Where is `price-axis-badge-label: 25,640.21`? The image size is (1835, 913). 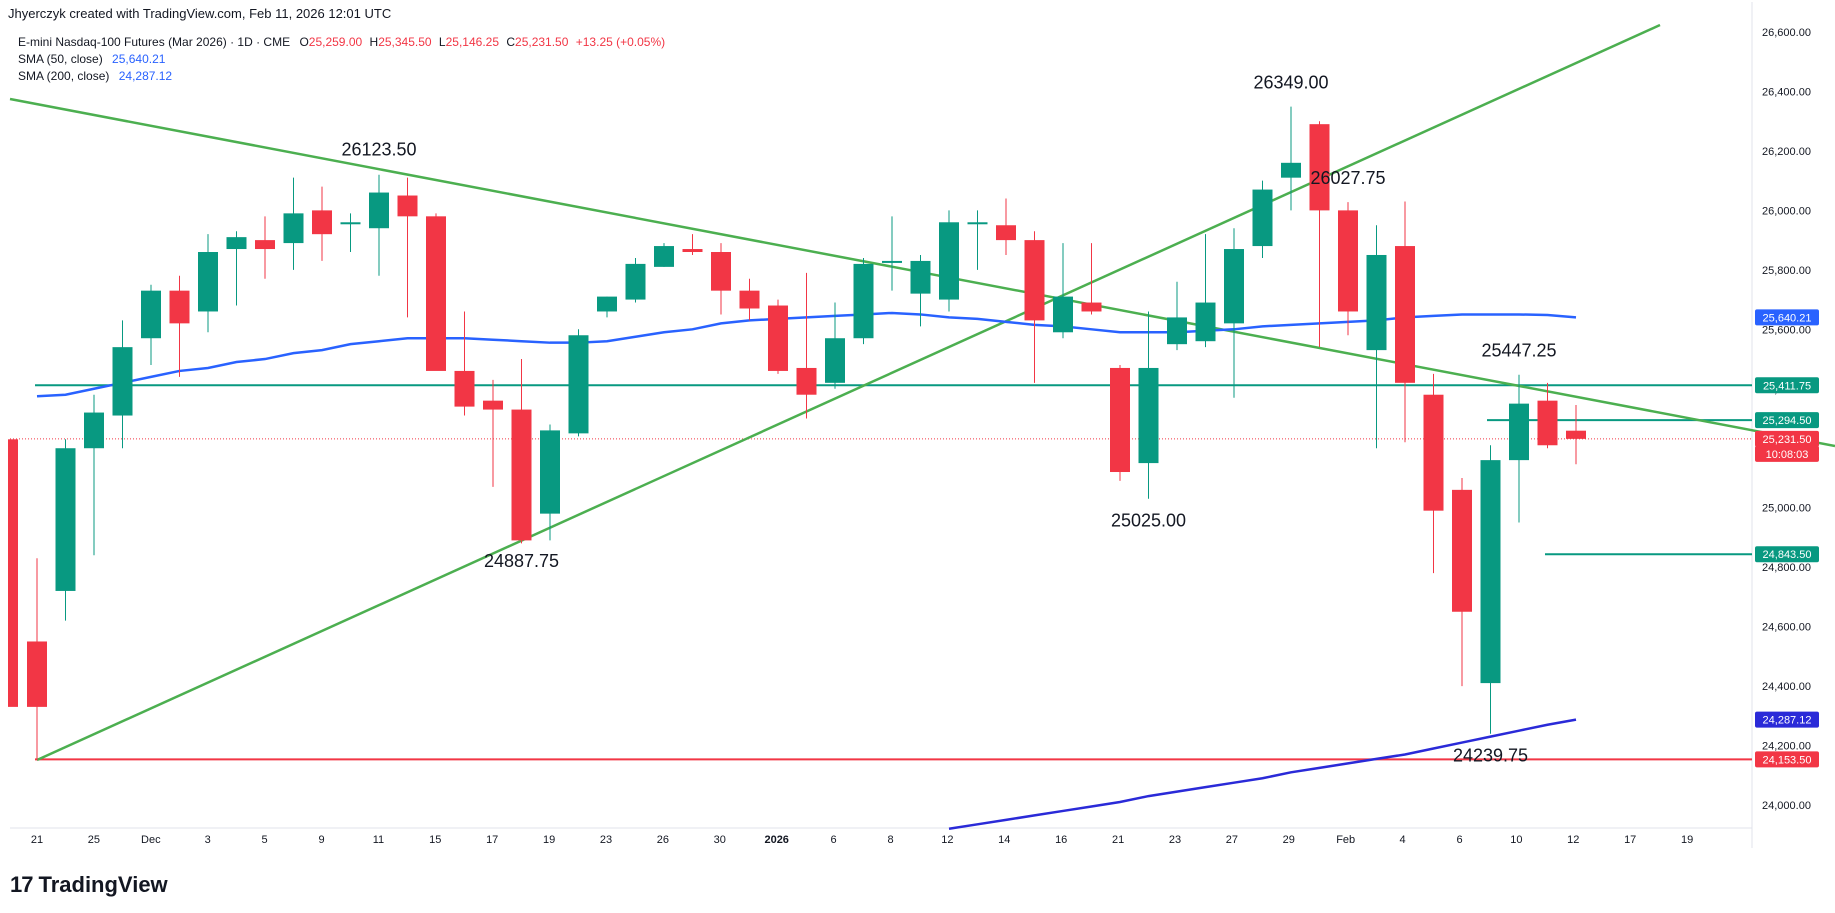 price-axis-badge-label: 25,640.21 is located at coordinates (1787, 318).